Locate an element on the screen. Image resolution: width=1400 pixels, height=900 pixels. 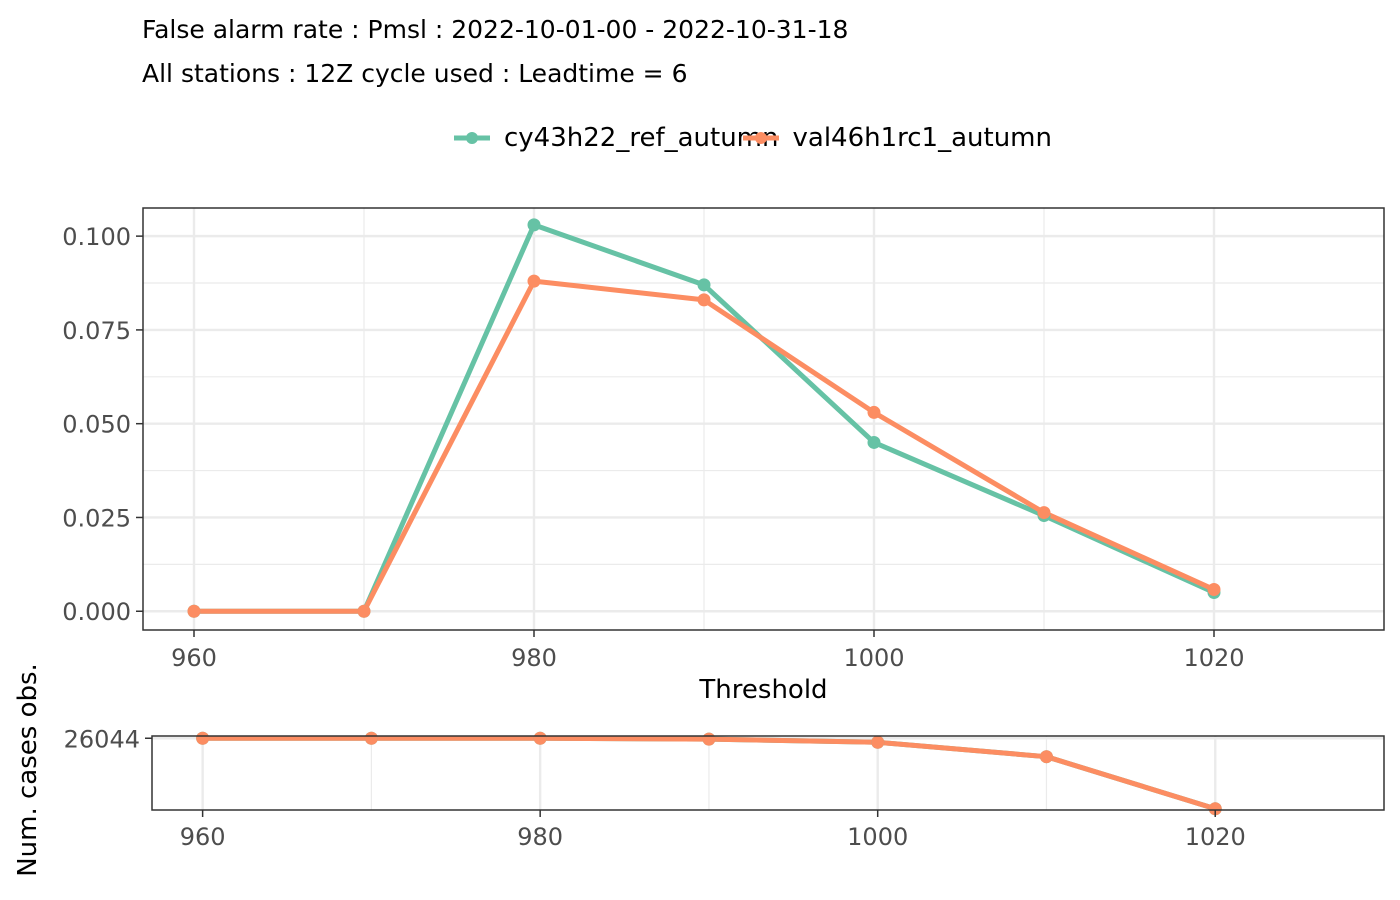
legend-label-series-1: cy43h22_ref_autumn is located at coordinates (641, 138).